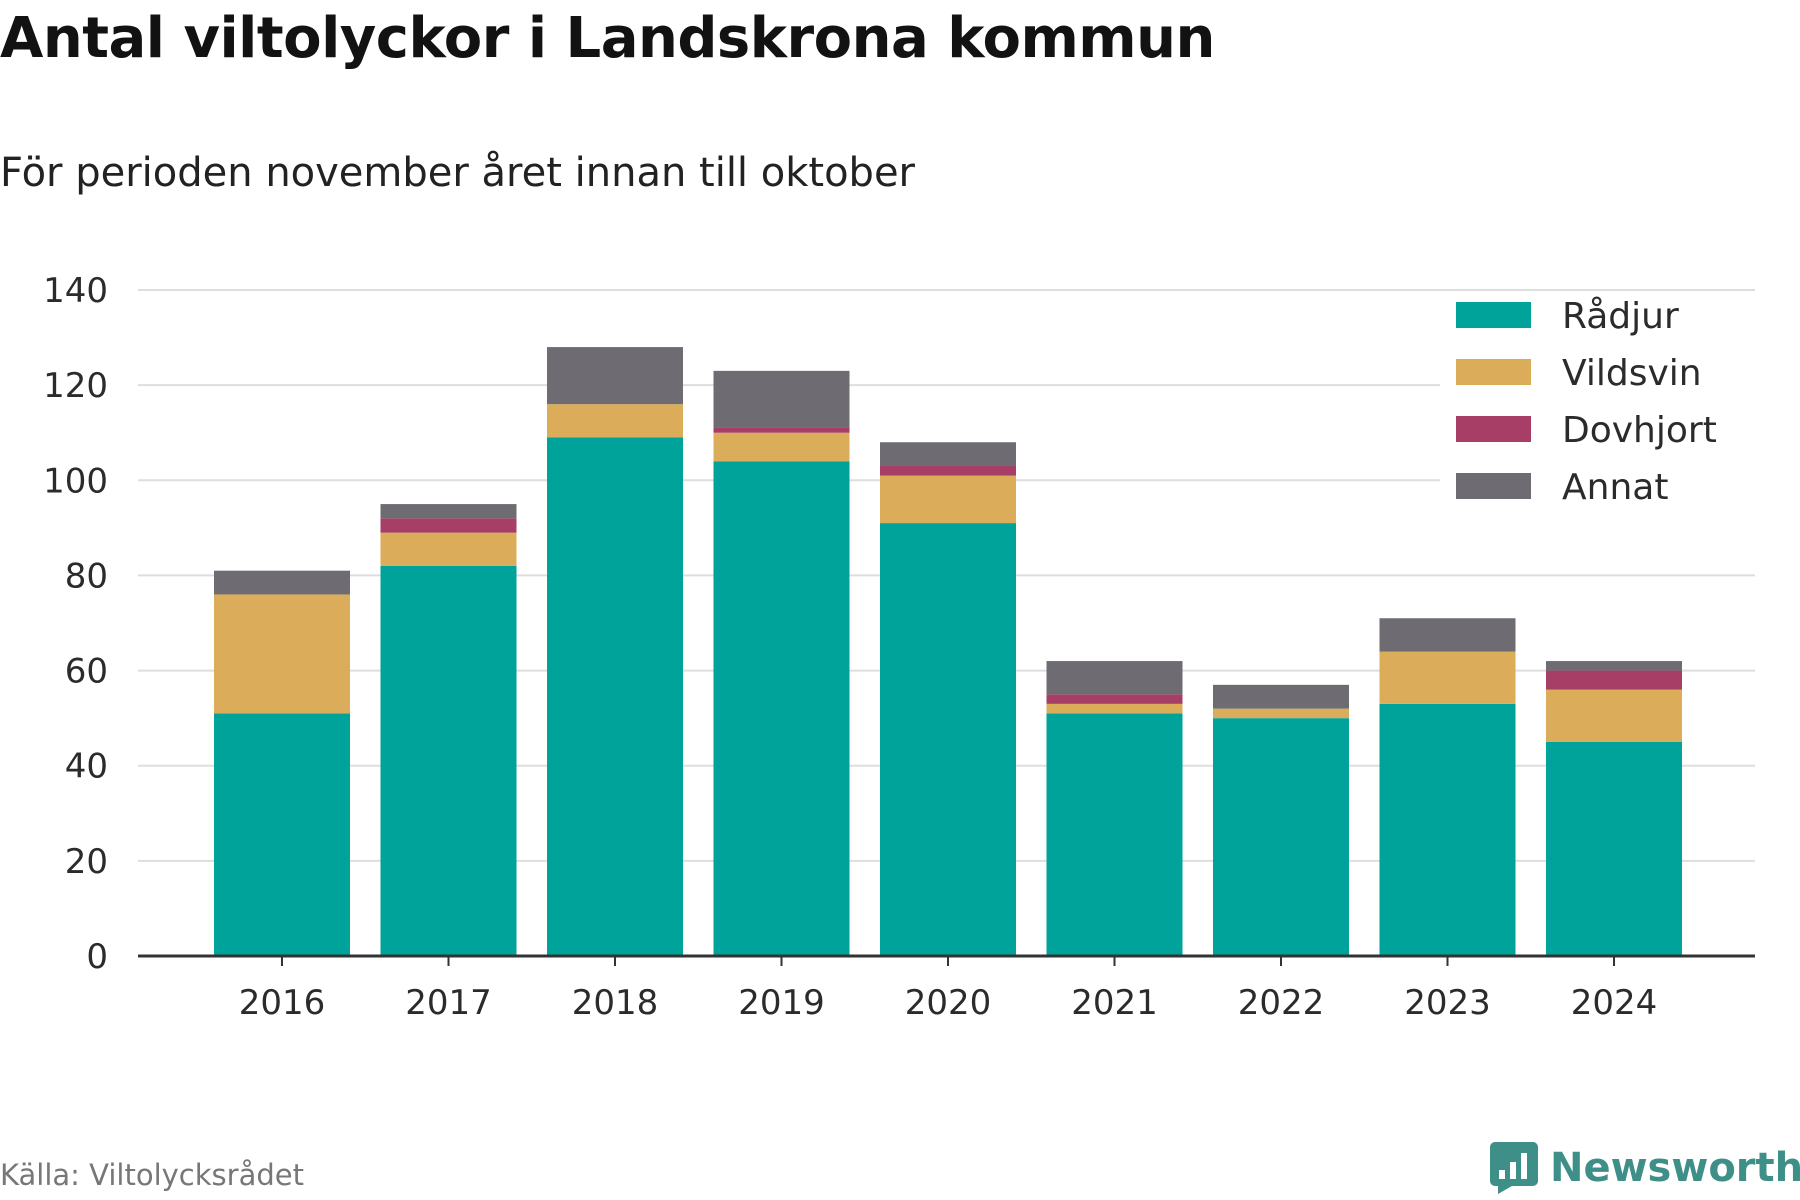  Describe the element at coordinates (448, 1003) in the screenshot. I see `x-tick-label: 2017` at that location.